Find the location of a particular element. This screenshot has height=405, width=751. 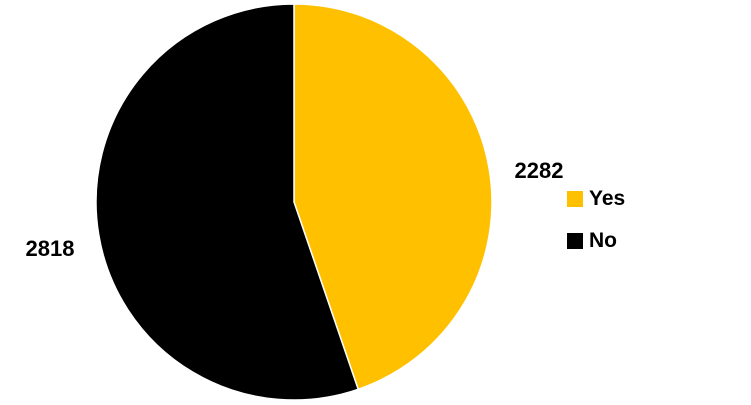

legend-label-no: No is located at coordinates (603, 240).